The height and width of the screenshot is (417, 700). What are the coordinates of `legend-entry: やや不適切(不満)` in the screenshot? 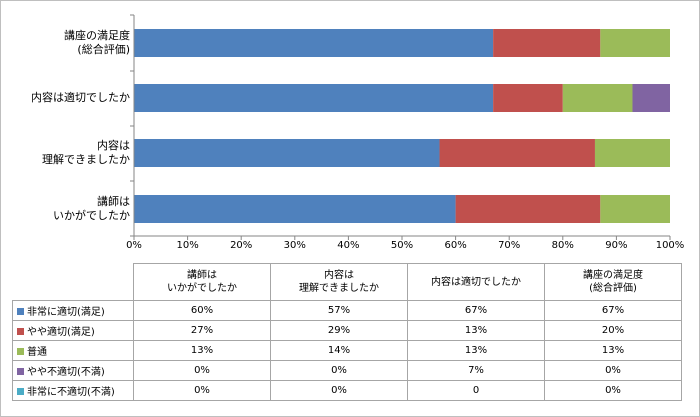 It's located at (73, 370).